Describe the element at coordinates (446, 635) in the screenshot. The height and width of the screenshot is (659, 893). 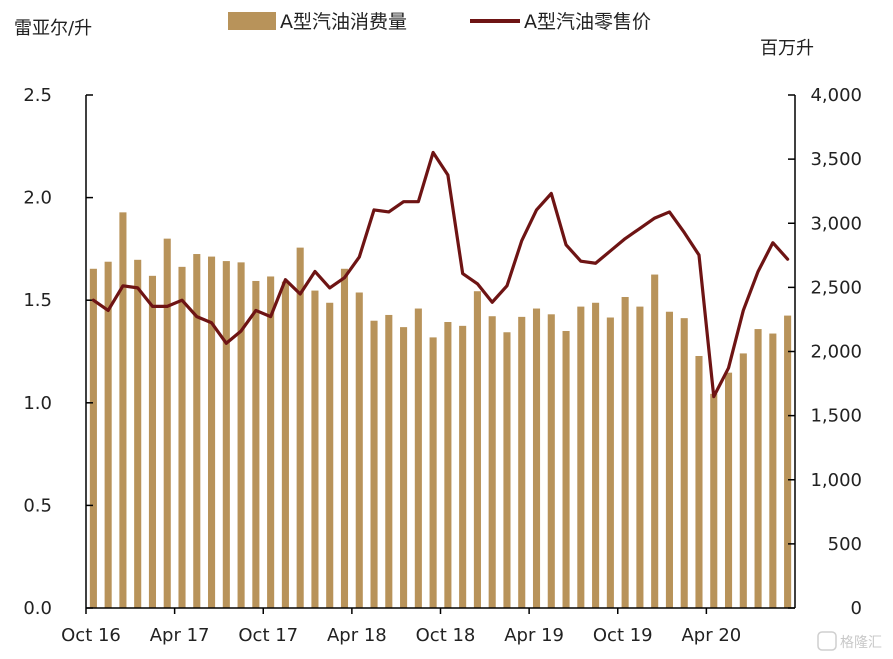
I see `x-tick-label: Oct 18` at that location.